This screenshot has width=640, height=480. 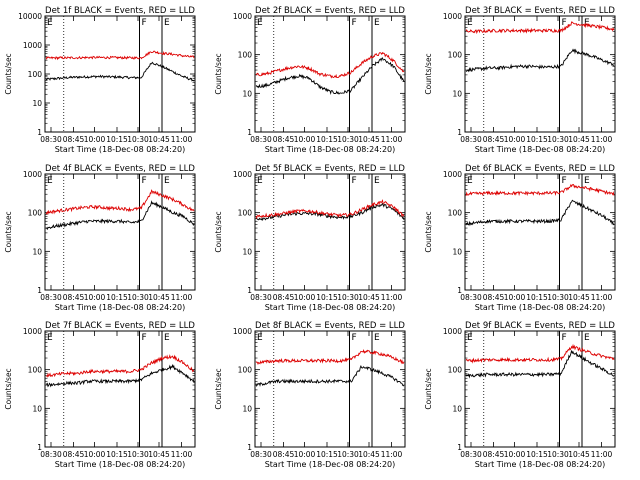 What do you see at coordinates (330, 326) in the screenshot?
I see `panel-title: Det 8f BLACK = Events, RED = LLD` at bounding box center [330, 326].